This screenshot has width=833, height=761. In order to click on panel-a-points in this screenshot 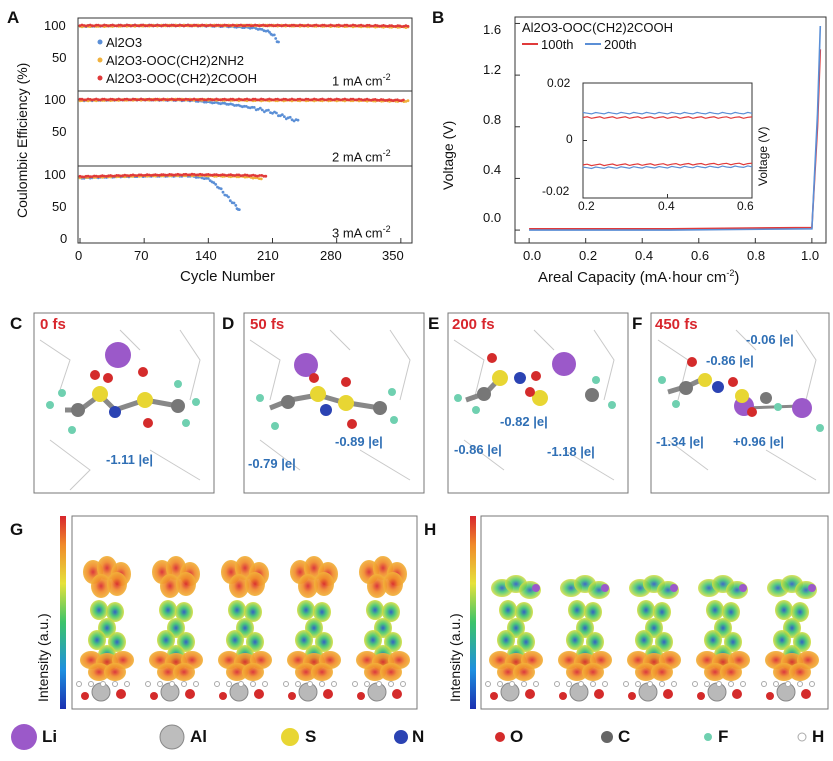, I will do `click(244, 117)`.